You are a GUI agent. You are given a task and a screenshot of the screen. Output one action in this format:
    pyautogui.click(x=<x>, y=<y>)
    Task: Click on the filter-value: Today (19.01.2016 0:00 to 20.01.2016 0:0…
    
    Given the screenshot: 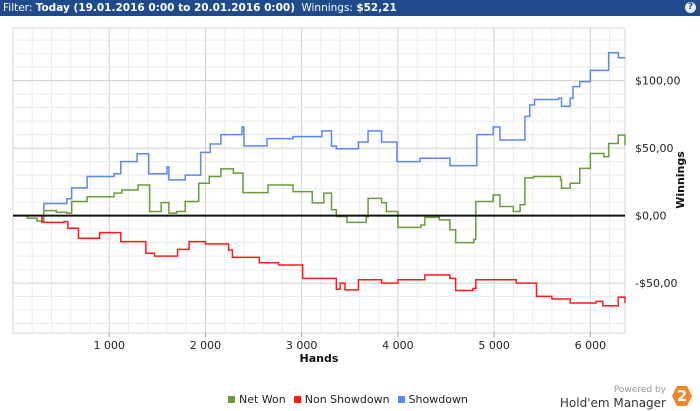 What is the action you would take?
    pyautogui.click(x=165, y=8)
    